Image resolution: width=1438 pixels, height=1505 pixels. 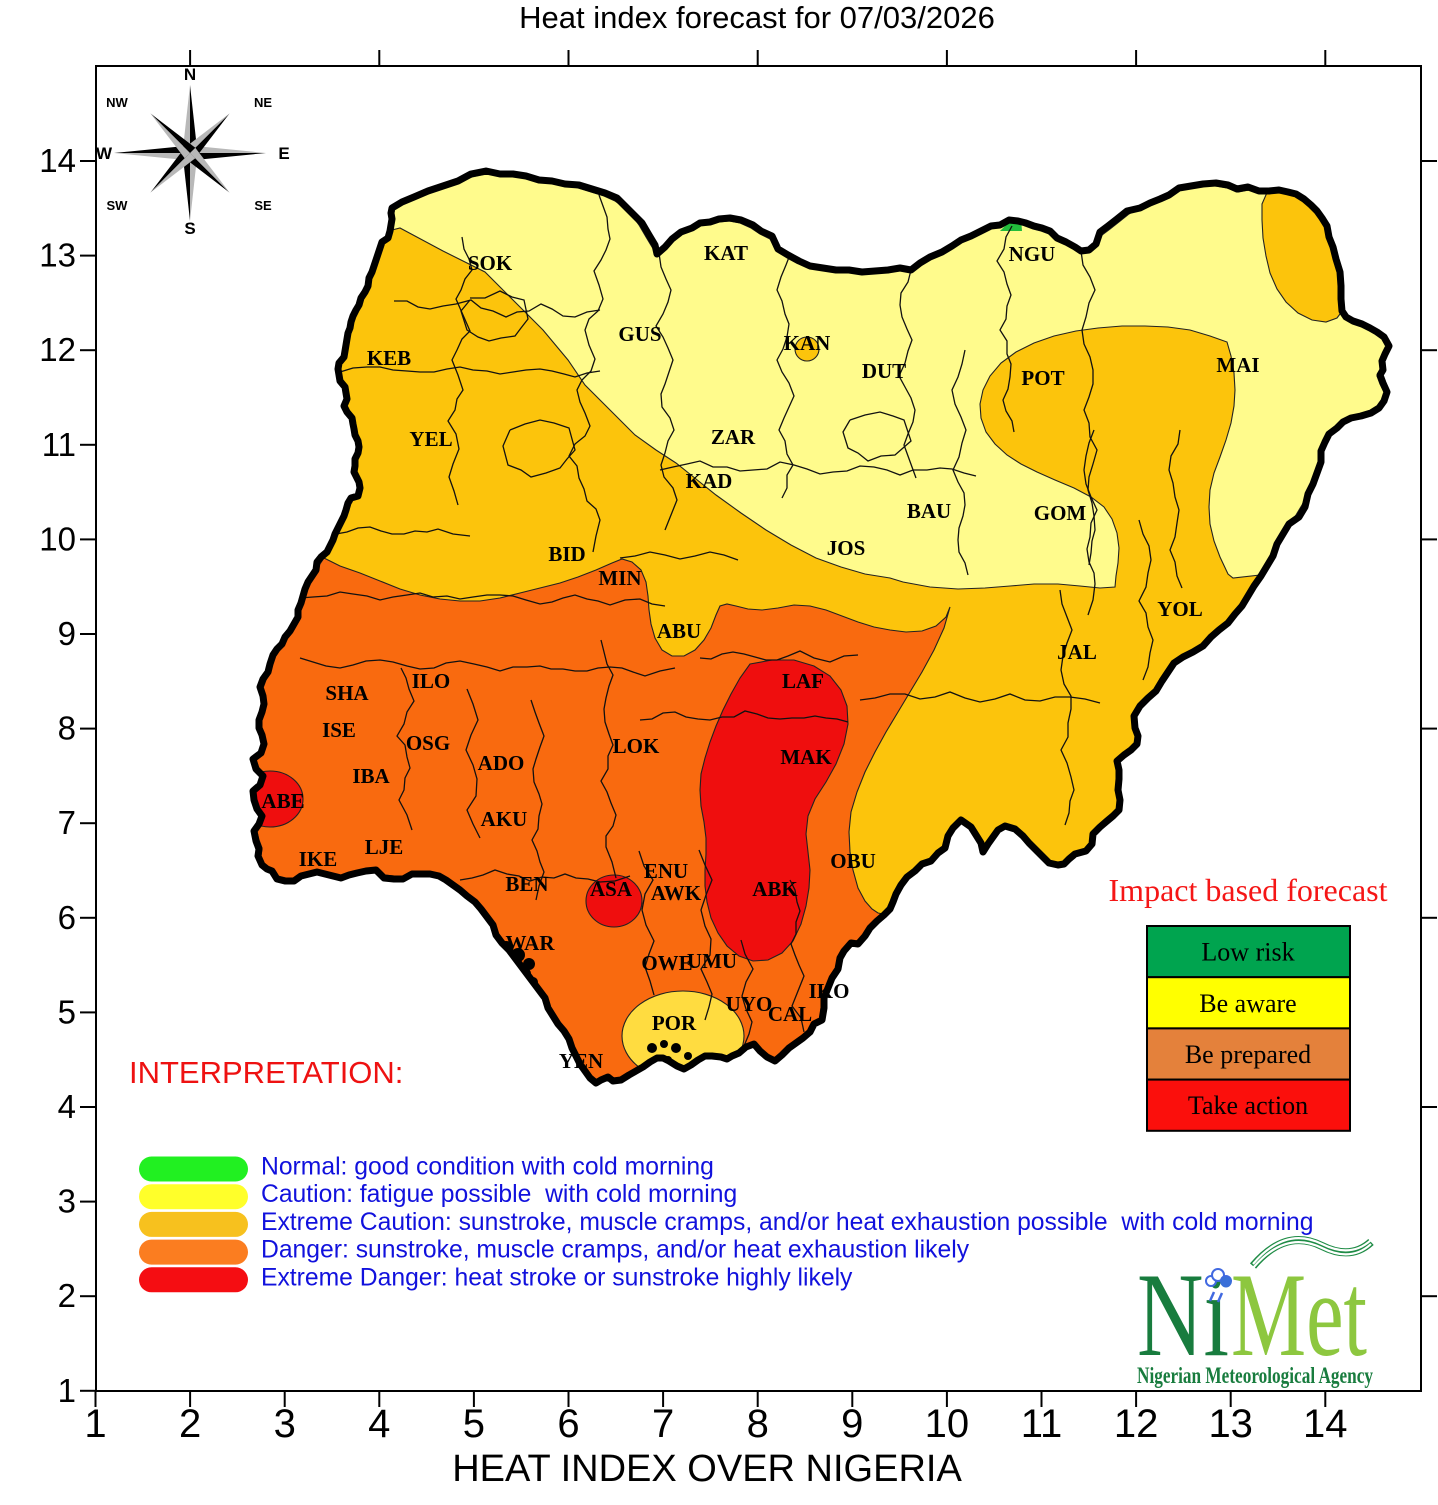 What do you see at coordinates (347, 693) in the screenshot?
I see `svg-text: SHA` at bounding box center [347, 693].